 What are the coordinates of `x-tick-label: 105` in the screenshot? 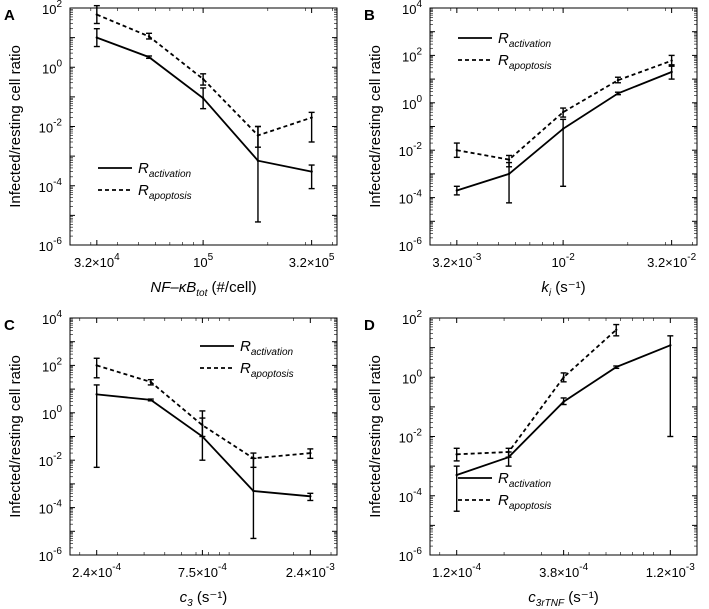 It's located at (203, 261).